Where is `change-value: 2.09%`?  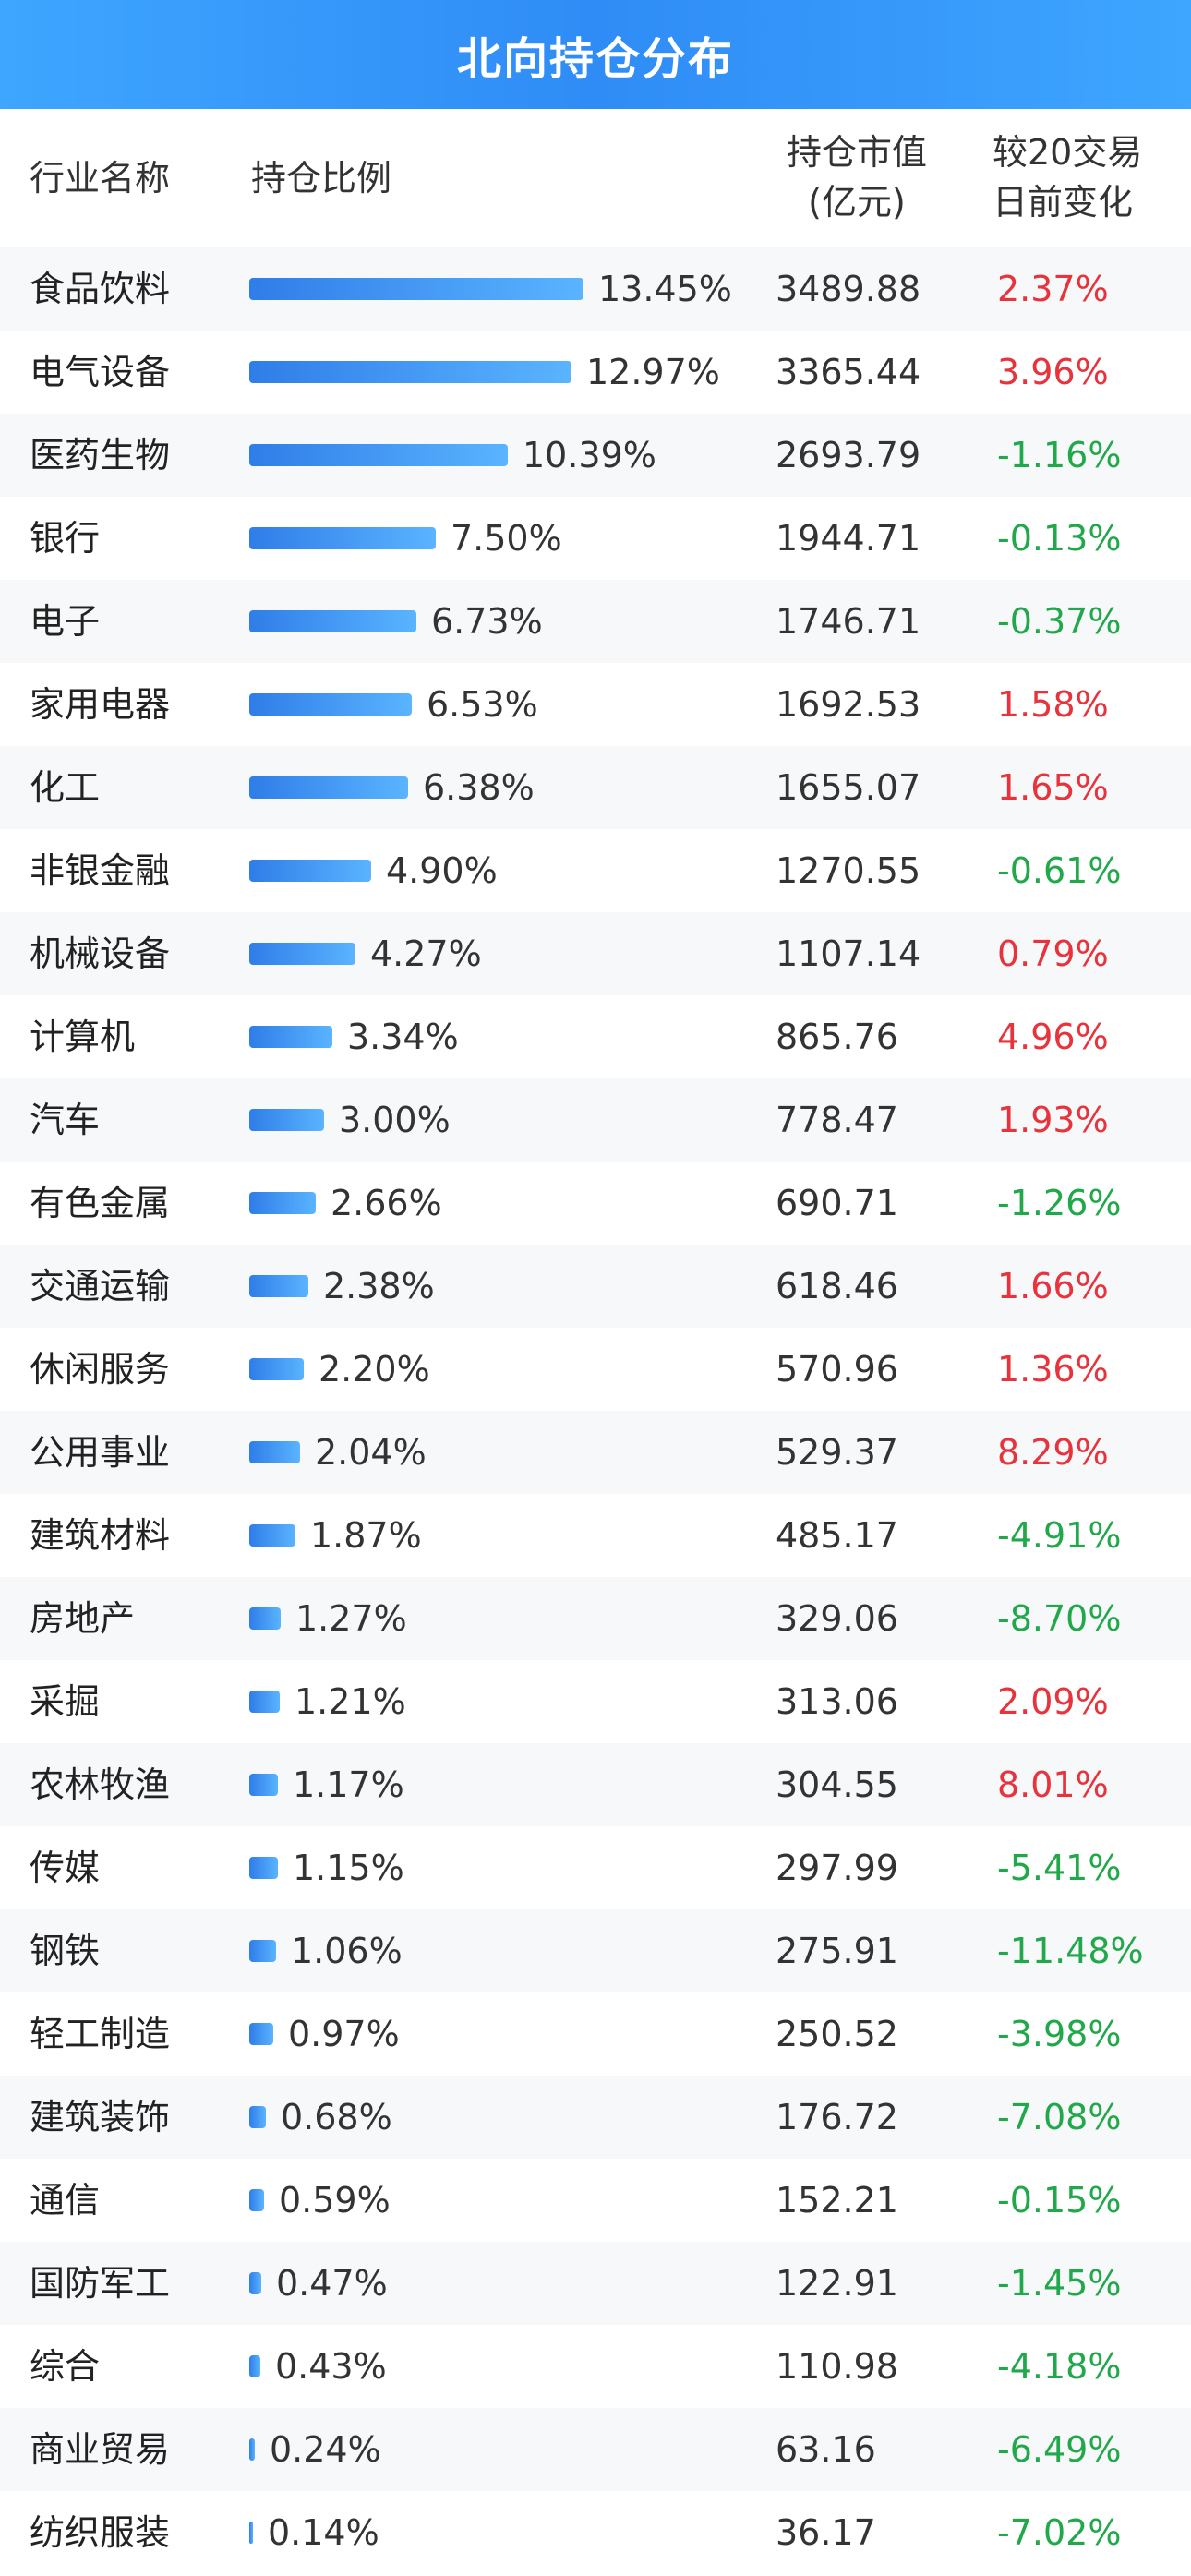
change-value: 2.09% is located at coordinates (1053, 1701).